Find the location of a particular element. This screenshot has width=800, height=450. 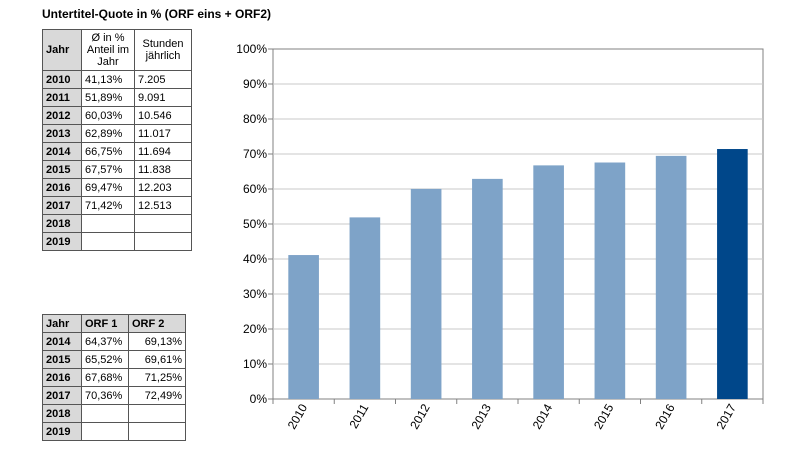

hours-cell: 7.205 is located at coordinates (163, 79).